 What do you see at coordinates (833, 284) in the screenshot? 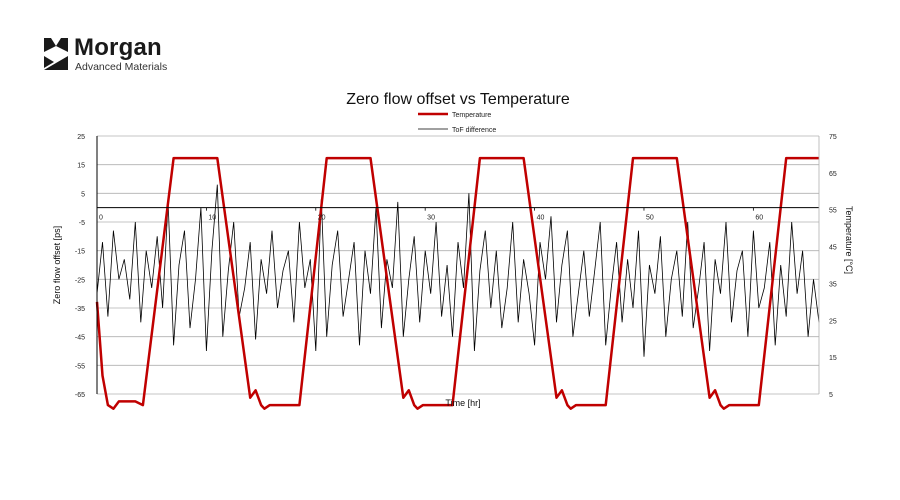
I see `y-tick-label-right: 35` at bounding box center [833, 284].